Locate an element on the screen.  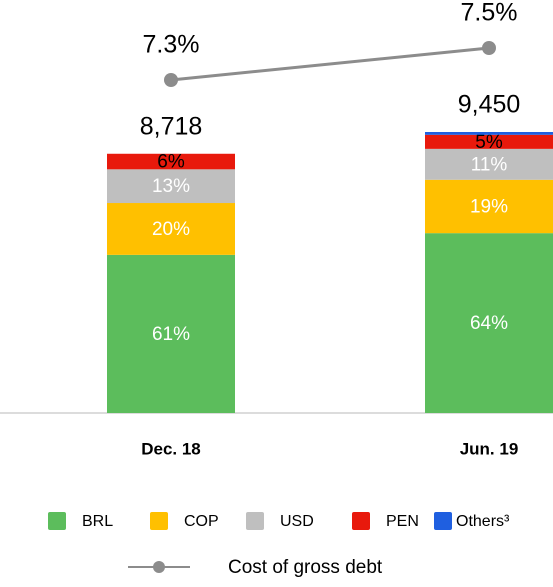
legend-label: Others³ is located at coordinates (483, 521).